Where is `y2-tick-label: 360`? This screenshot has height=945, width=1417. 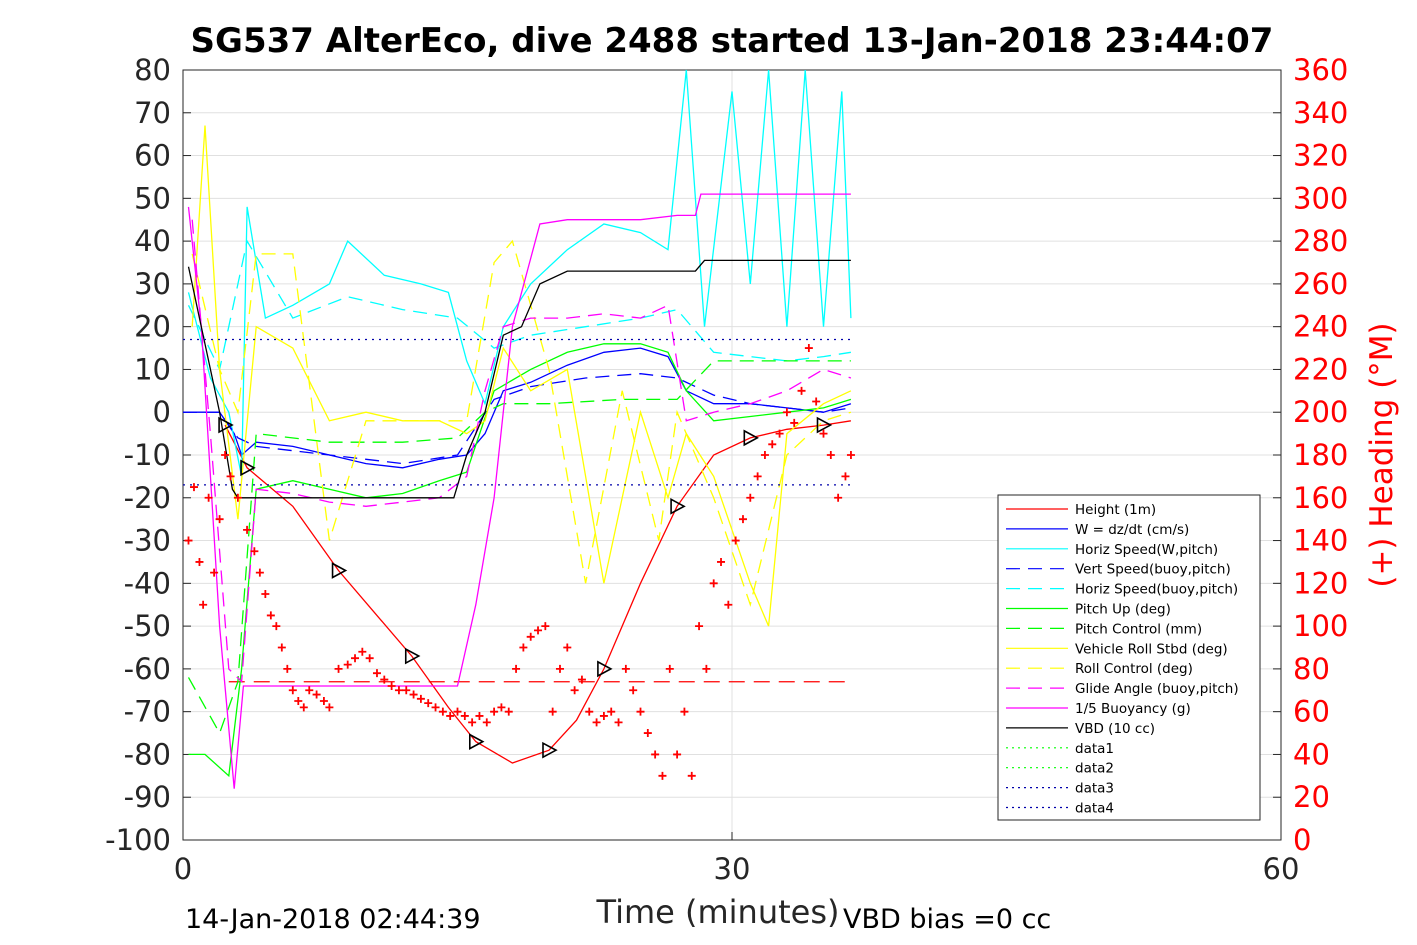
y2-tick-label: 360 is located at coordinates (1320, 70).